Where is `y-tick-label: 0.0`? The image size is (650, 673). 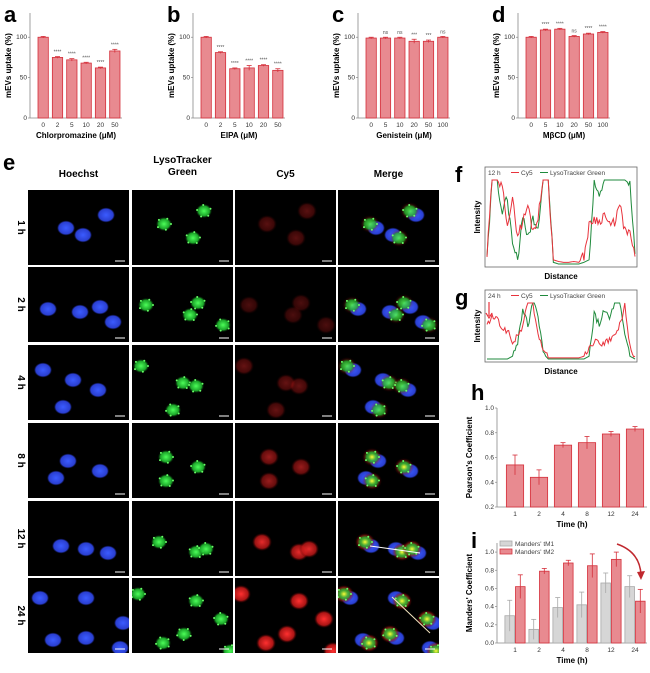
y-tick-label: 0.0 is located at coordinates (489, 643).